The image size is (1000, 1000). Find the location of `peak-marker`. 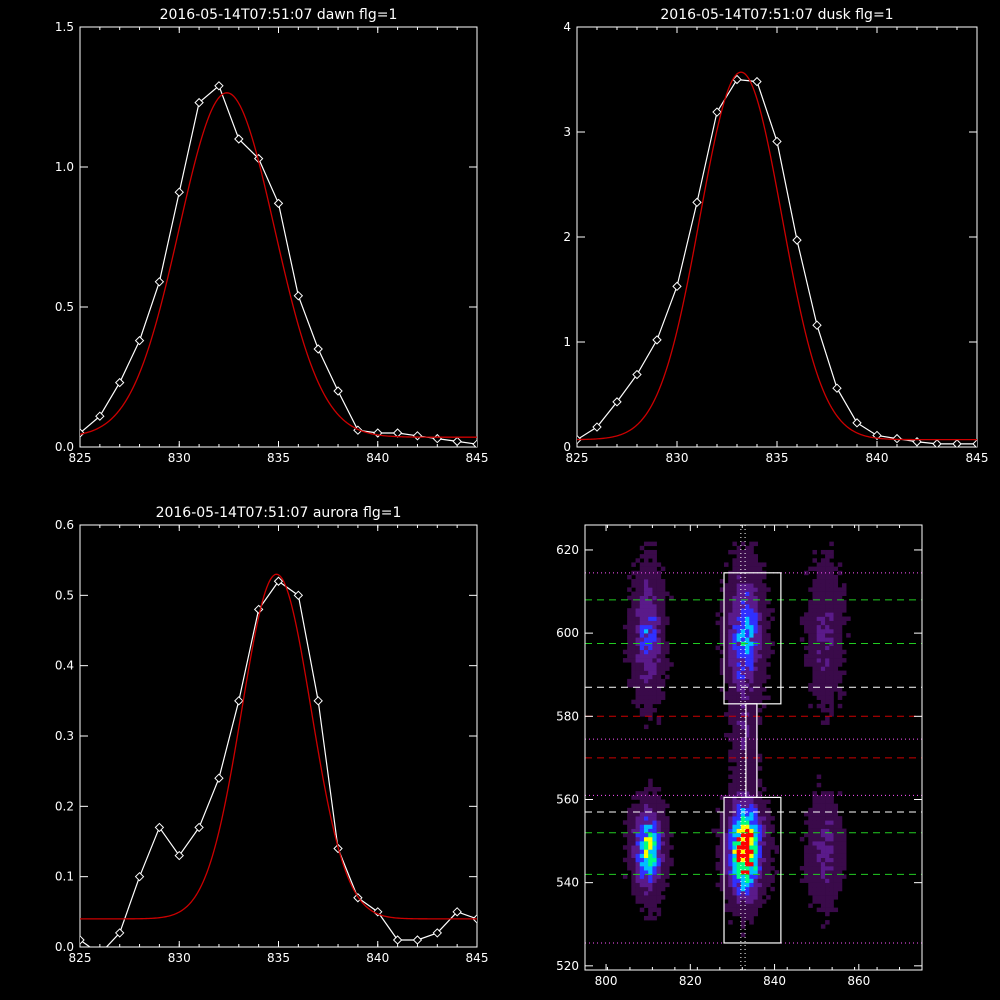

peak-marker is located at coordinates (742, 847).